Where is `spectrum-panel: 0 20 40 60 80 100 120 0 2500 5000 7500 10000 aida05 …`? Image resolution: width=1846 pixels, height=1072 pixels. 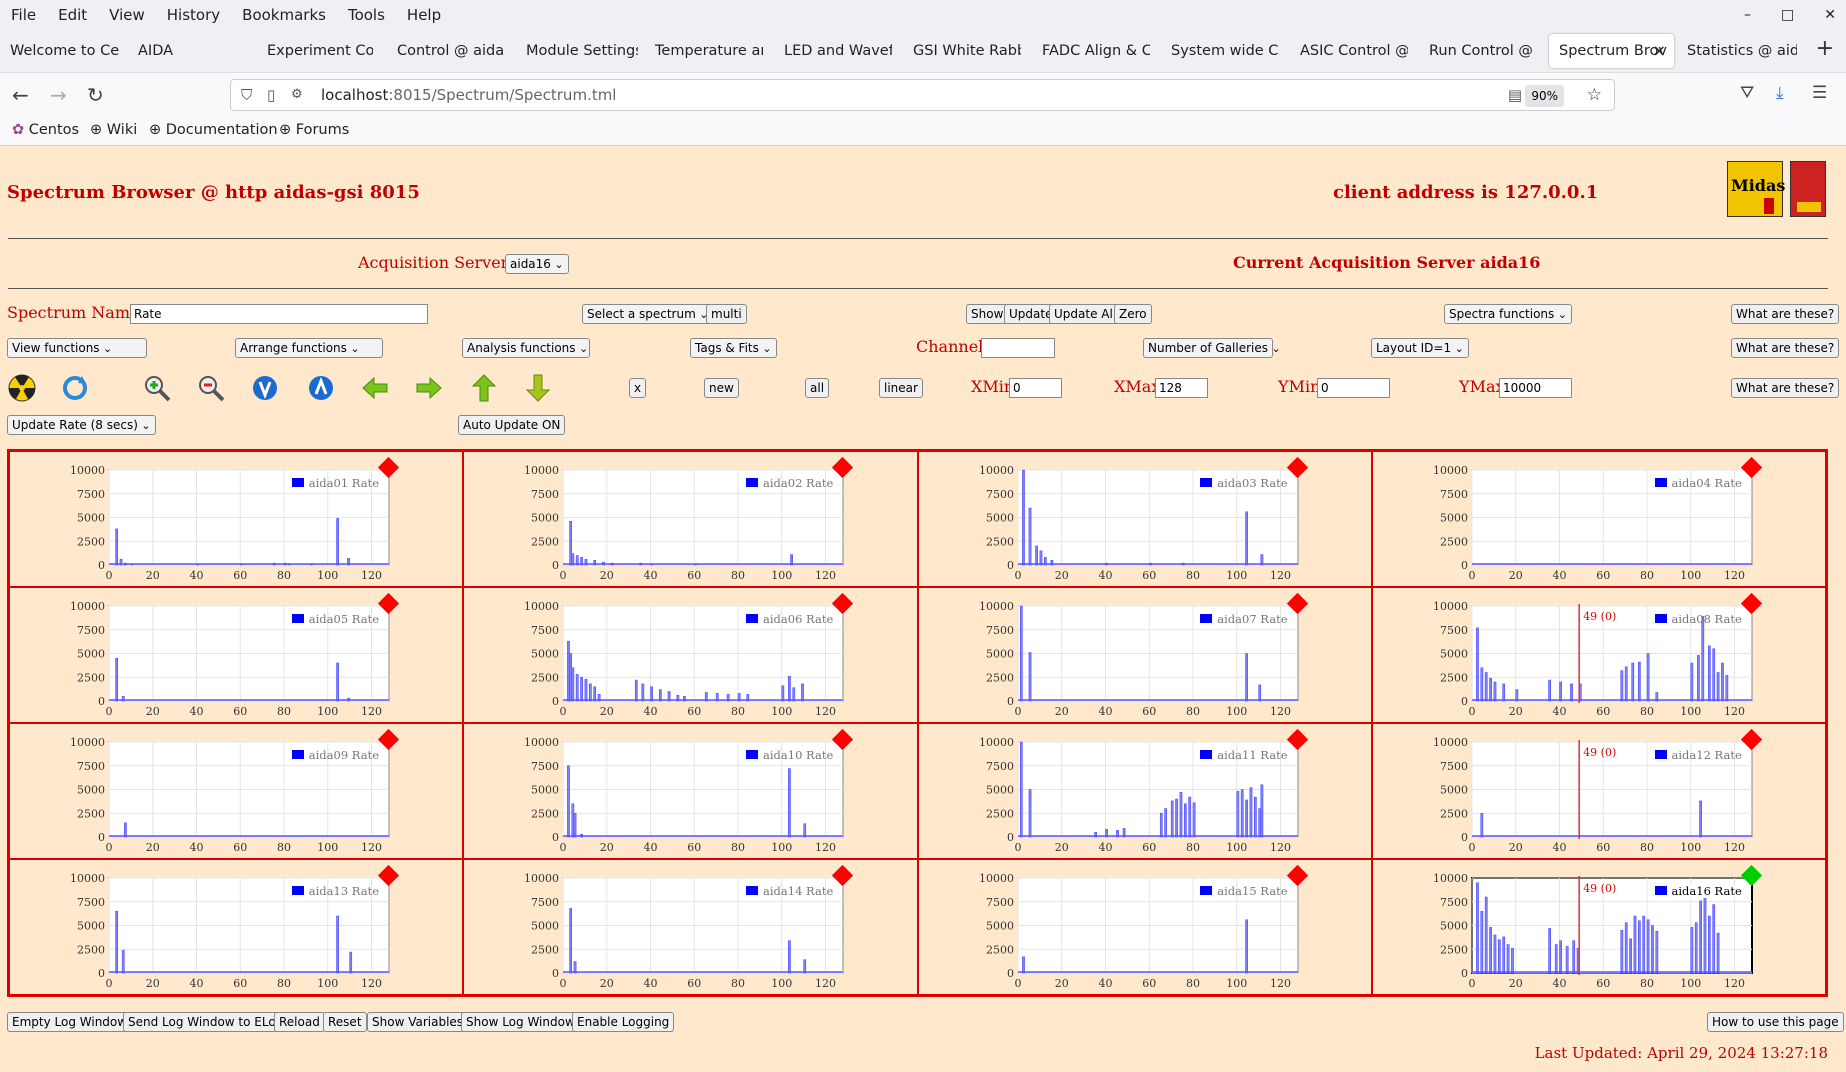 spectrum-panel: 0 20 40 60 80 100 120 0 2500 5000 7500 10000 aida05 … is located at coordinates (236, 655).